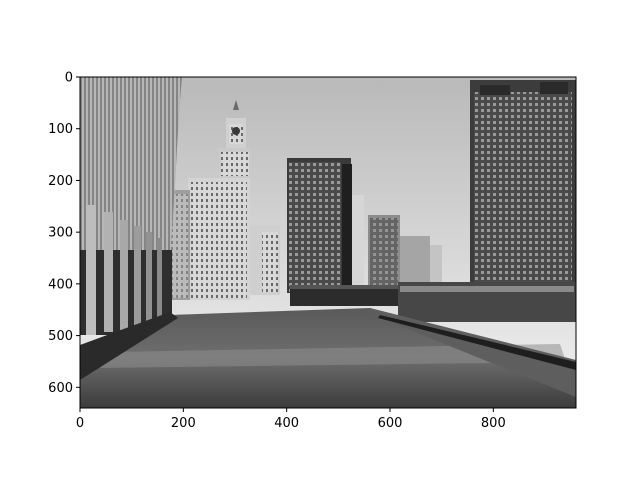 Image resolution: width=640 pixels, height=480 pixels. I want to click on y-tick-label: 0, so click(69, 78).